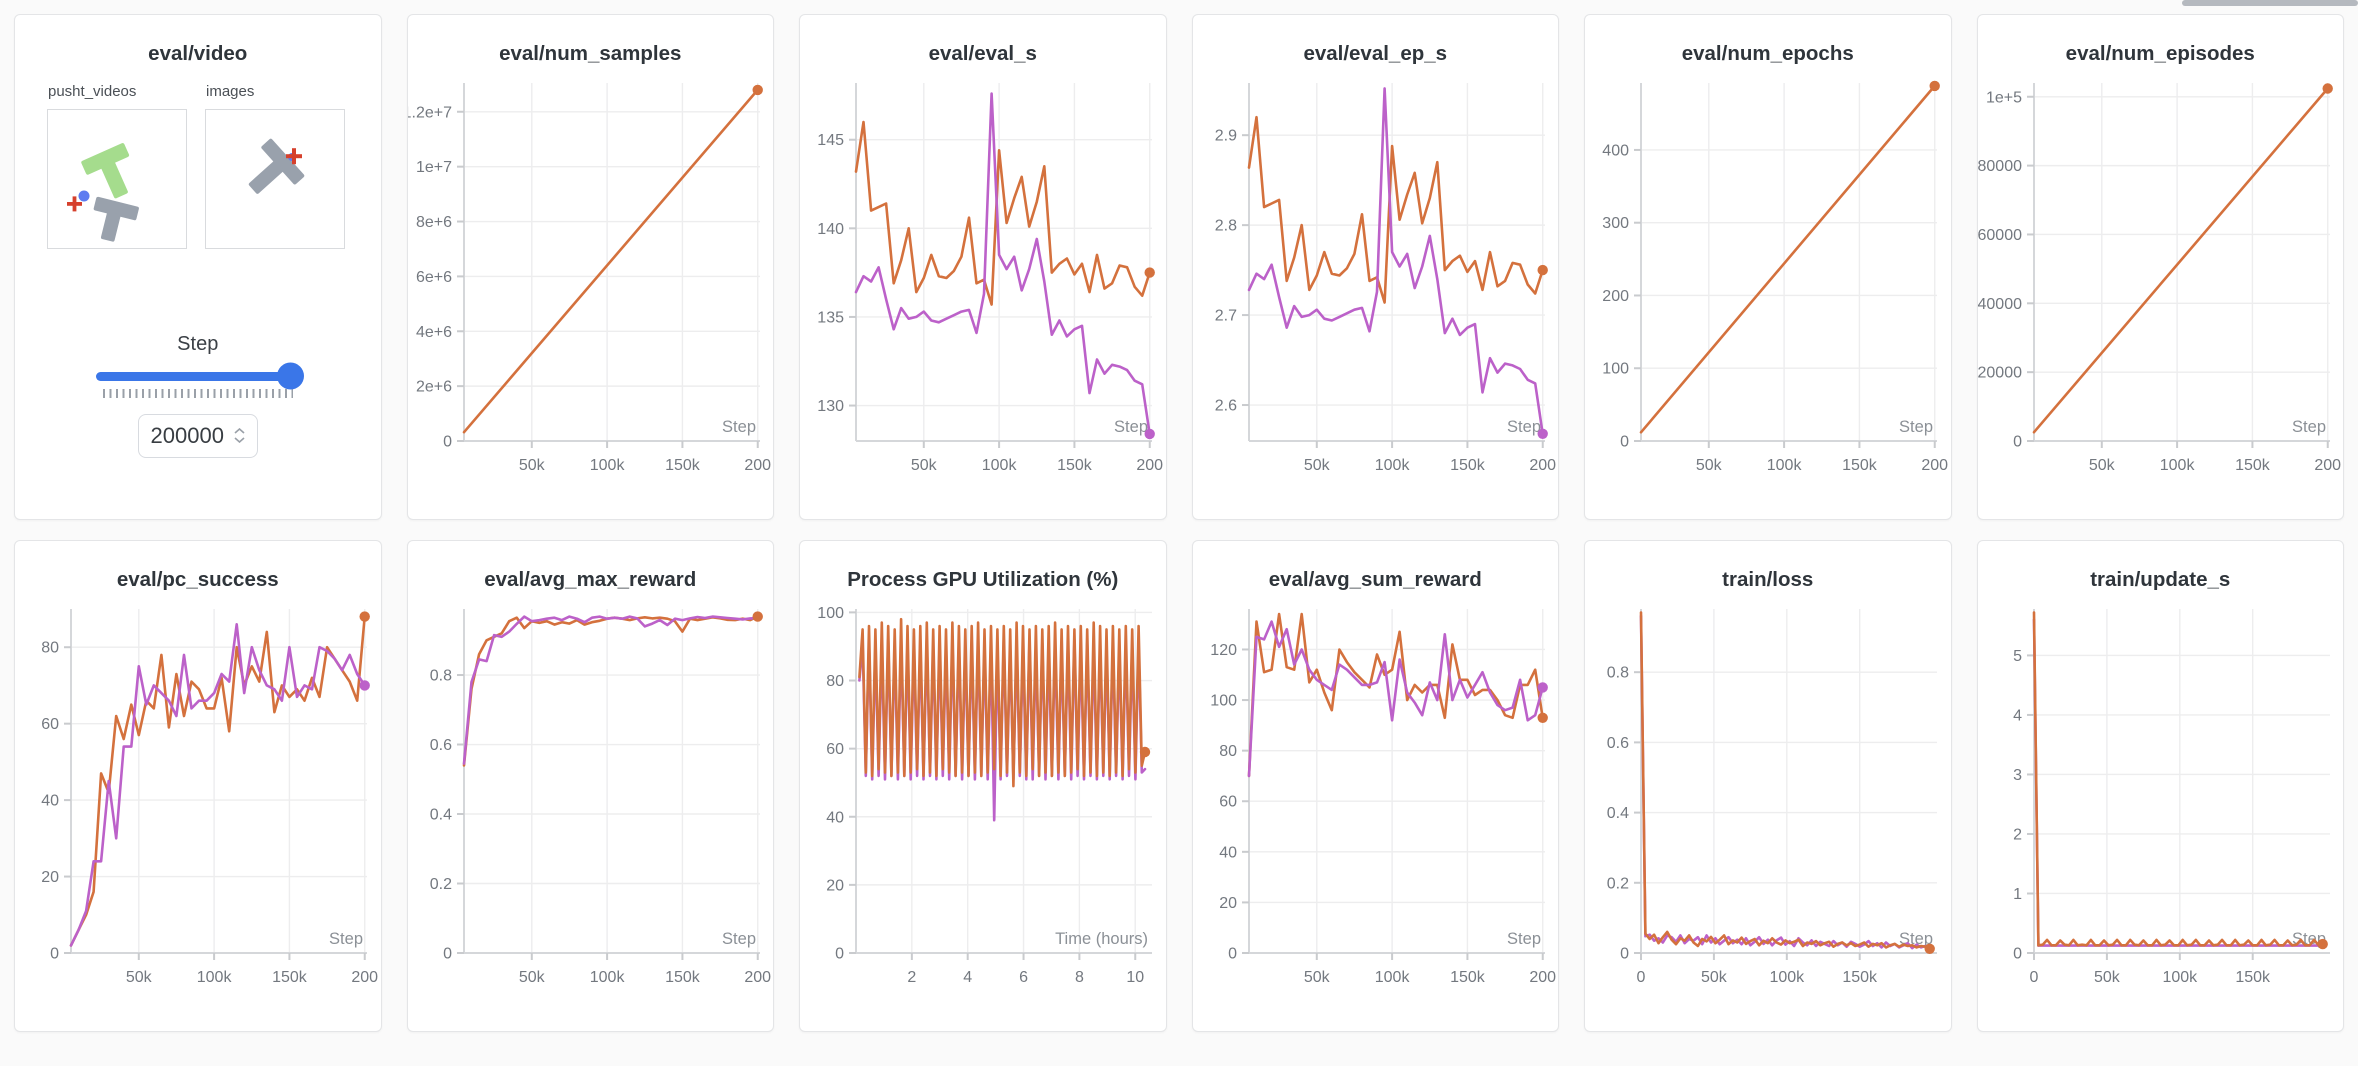 The image size is (2358, 1066). What do you see at coordinates (290, 376) in the screenshot?
I see `slider-thumb` at bounding box center [290, 376].